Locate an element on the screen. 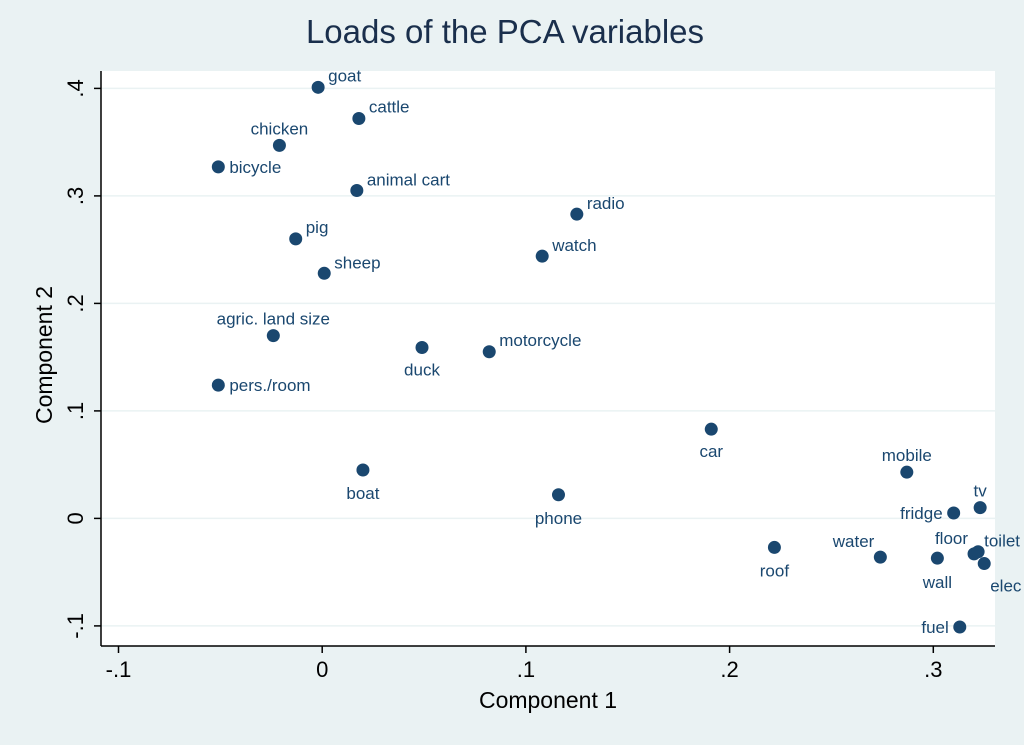  y-tick-label: .1 is located at coordinates (75, 411).